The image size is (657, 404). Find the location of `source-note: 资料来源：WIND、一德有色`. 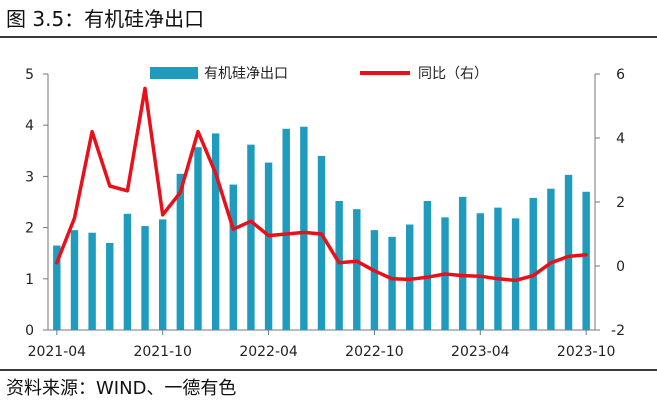

source-note: 资料来源：WIND、一德有色 is located at coordinates (121, 388).